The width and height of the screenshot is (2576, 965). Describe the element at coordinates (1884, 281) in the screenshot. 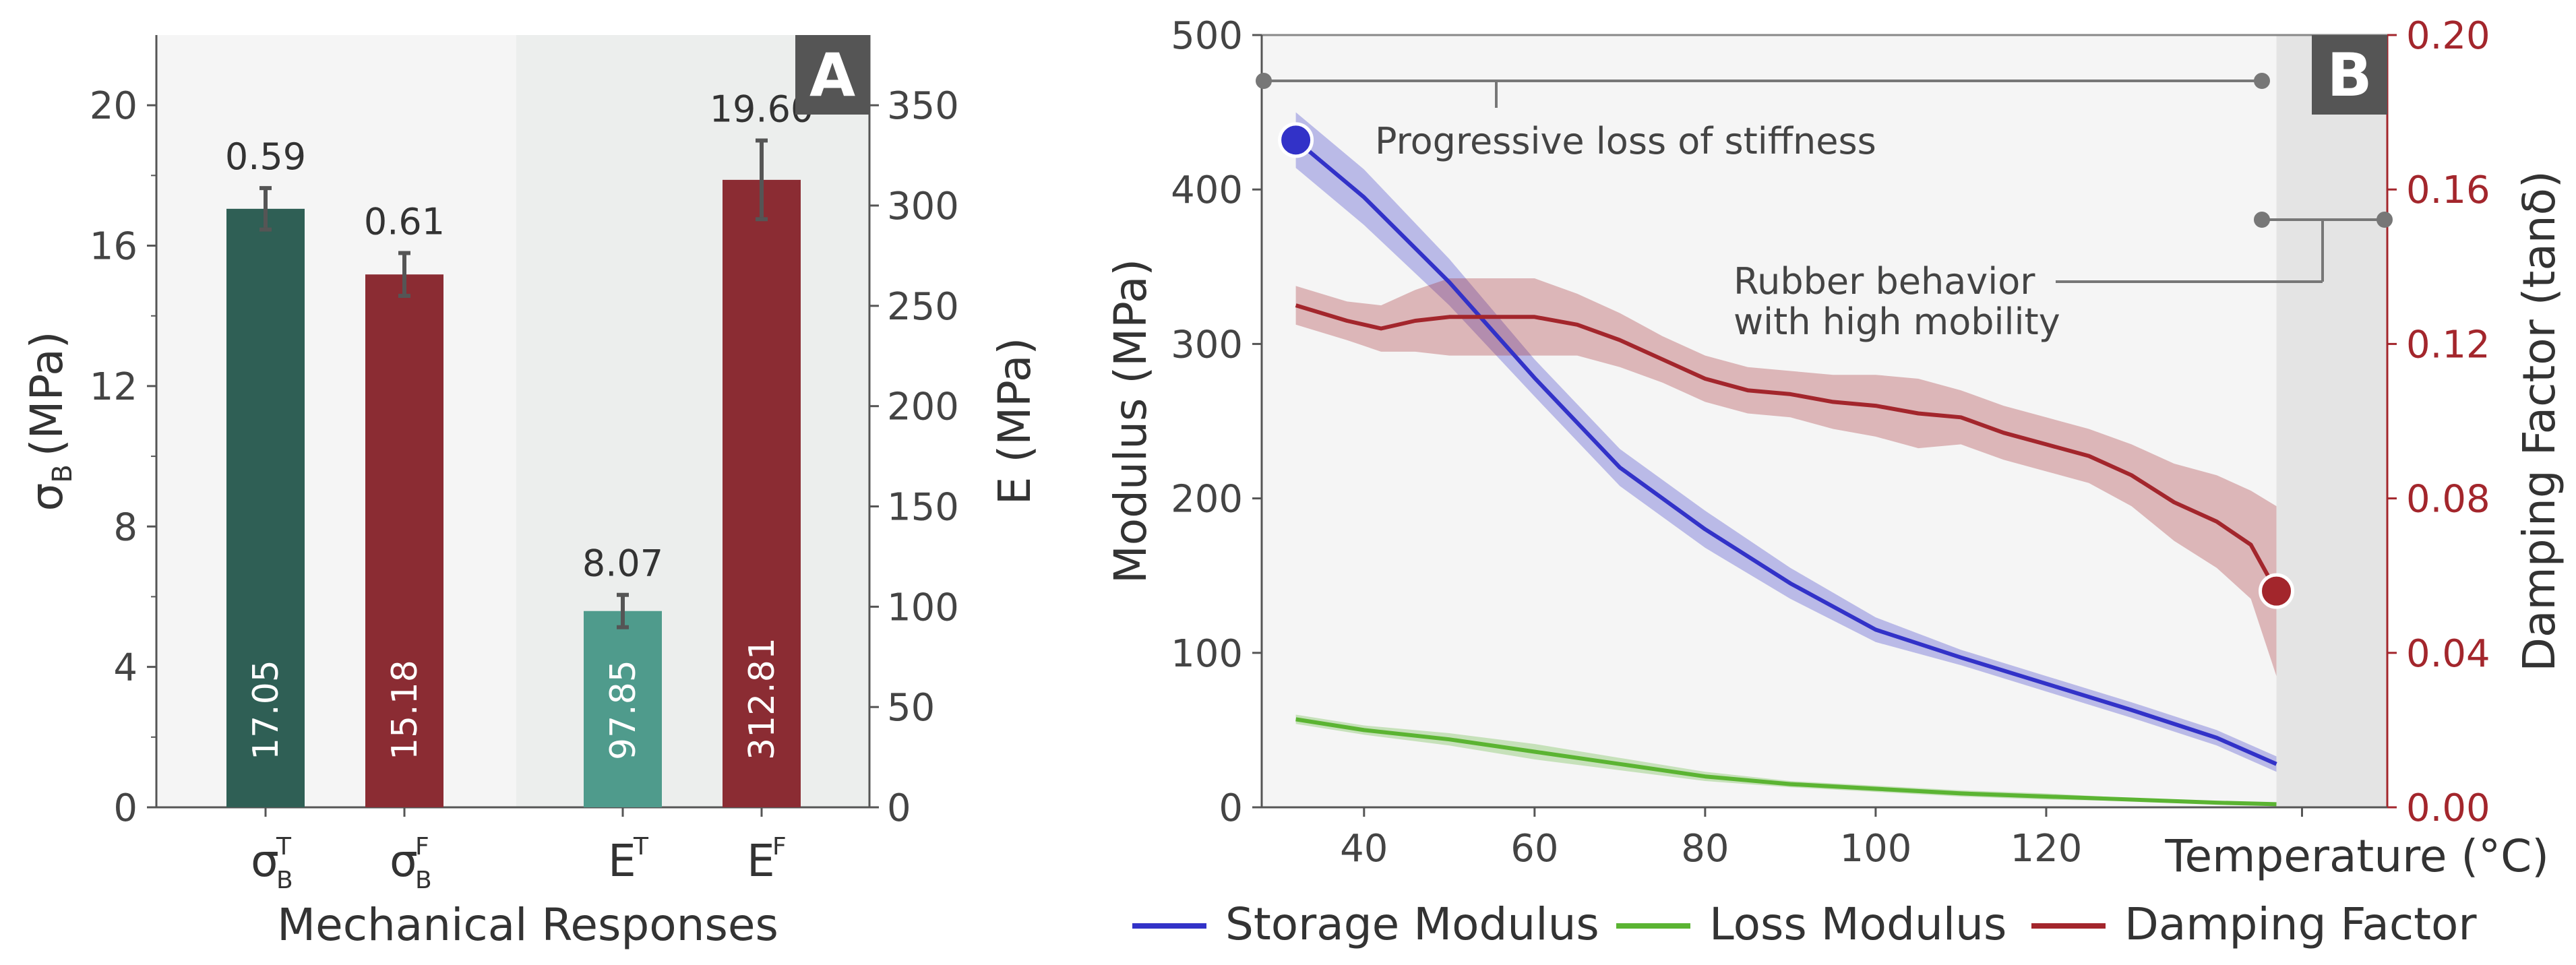

I see `rubber-annotation-line1: Rubber behavior` at that location.